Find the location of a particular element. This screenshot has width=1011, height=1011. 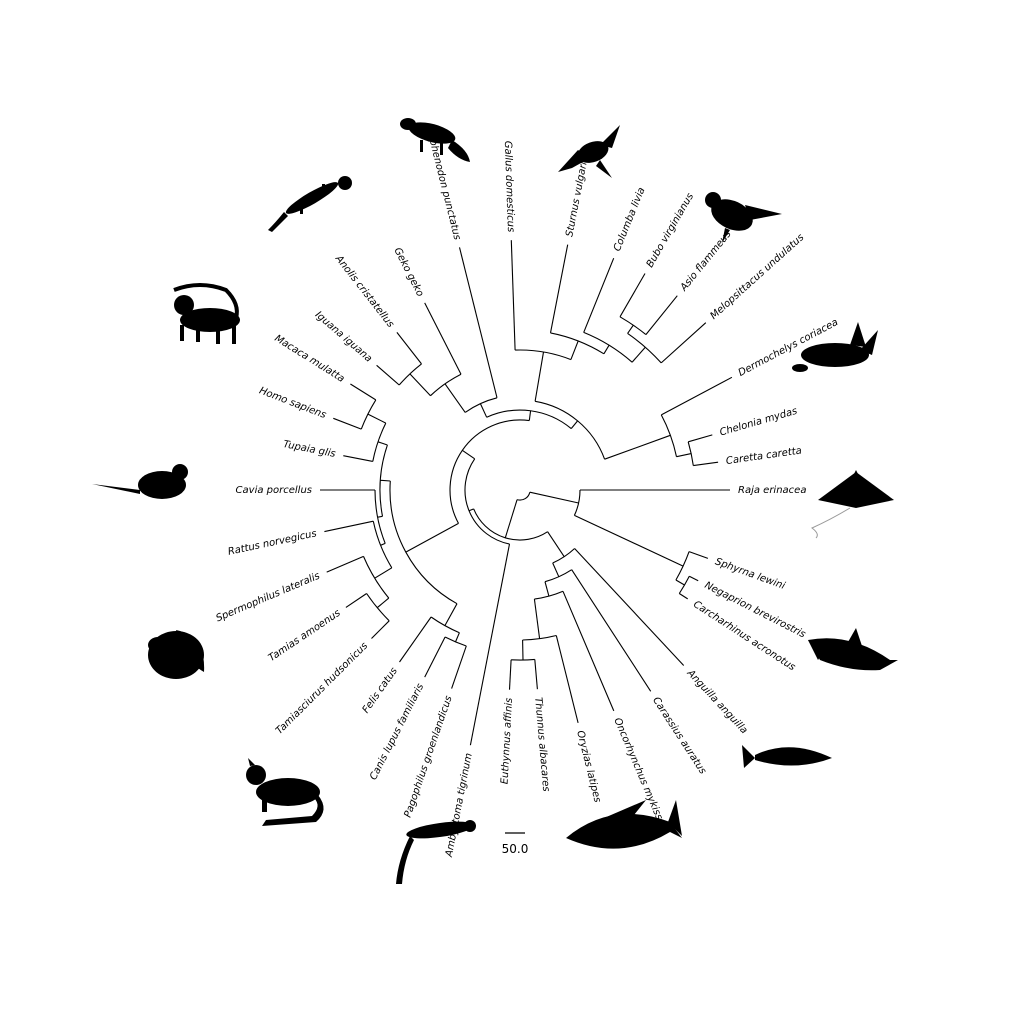

tip-label: Tamias amoenus is located at coordinates (305, 636).